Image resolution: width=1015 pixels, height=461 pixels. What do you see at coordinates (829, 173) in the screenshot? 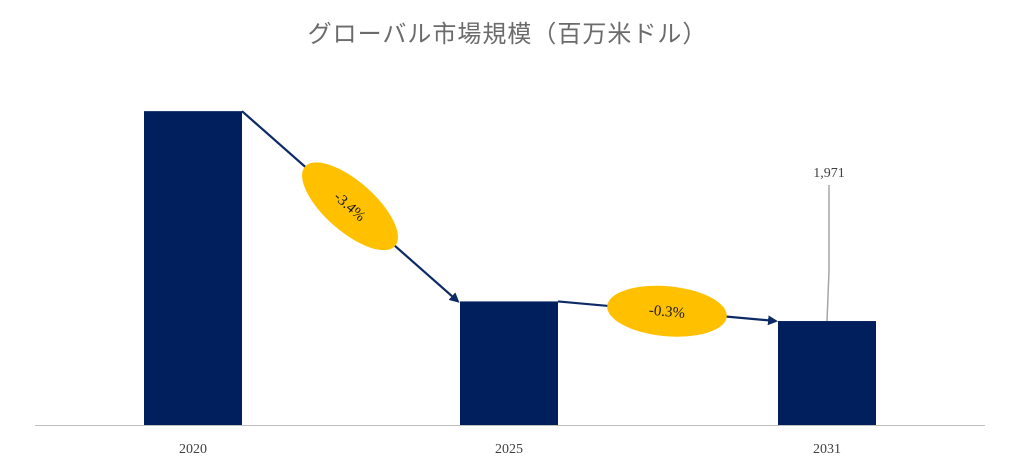
I see `value-label-2031: 1,971` at bounding box center [829, 173].